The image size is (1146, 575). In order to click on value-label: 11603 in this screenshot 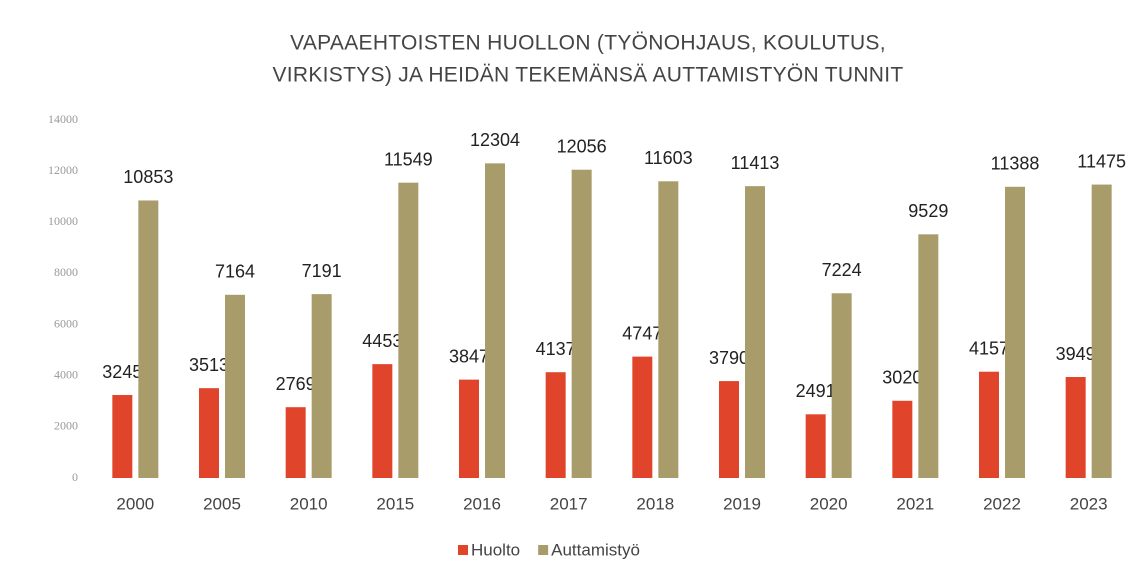, I will do `click(668, 158)`.